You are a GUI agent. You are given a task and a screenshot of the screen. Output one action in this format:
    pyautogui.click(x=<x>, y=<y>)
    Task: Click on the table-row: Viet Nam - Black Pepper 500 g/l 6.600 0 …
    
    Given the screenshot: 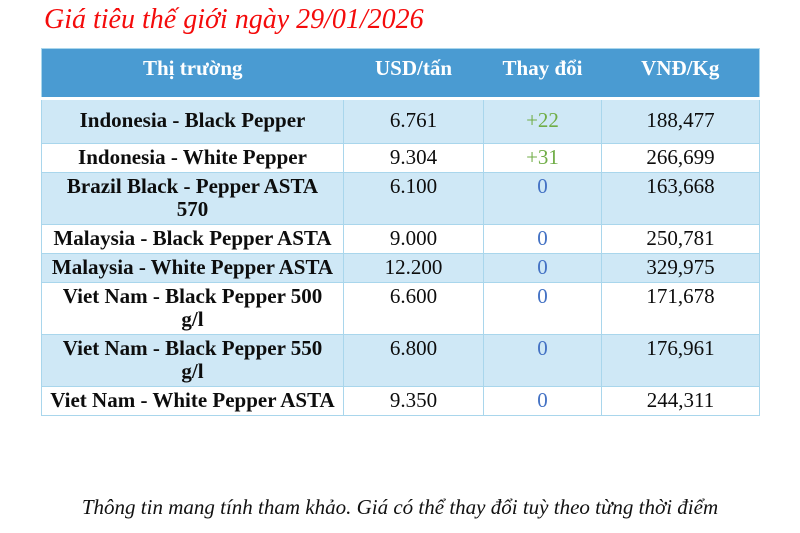 What is the action you would take?
    pyautogui.click(x=400, y=308)
    